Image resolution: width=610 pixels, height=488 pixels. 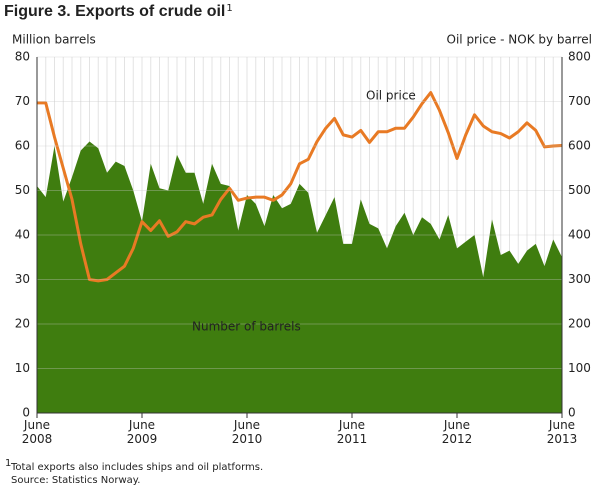 I want to click on y2-tick-label: 600, so click(x=579, y=146).